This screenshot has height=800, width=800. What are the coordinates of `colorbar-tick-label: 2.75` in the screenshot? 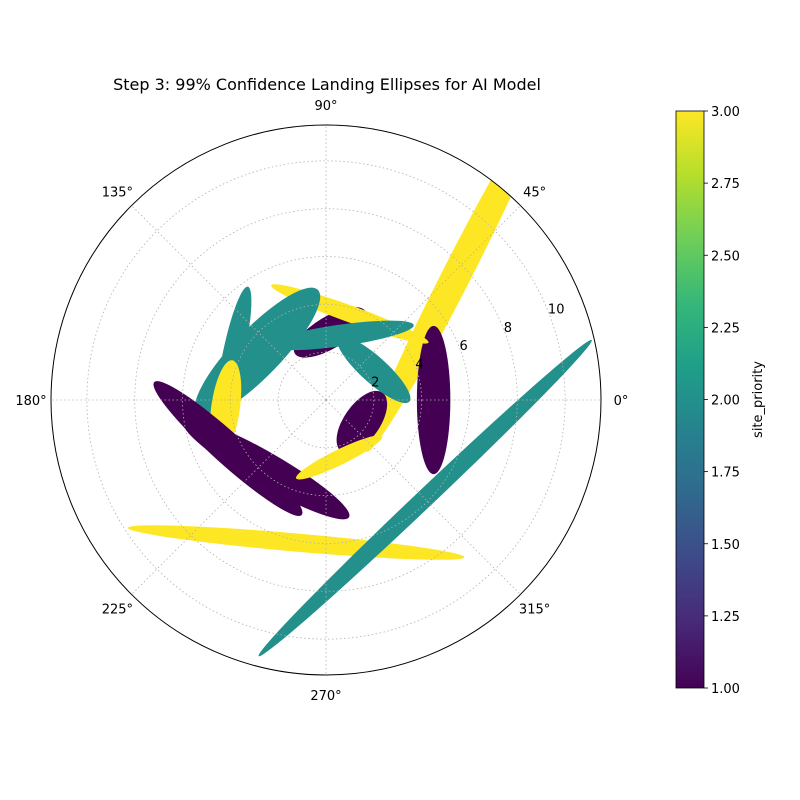 It's located at (725, 184).